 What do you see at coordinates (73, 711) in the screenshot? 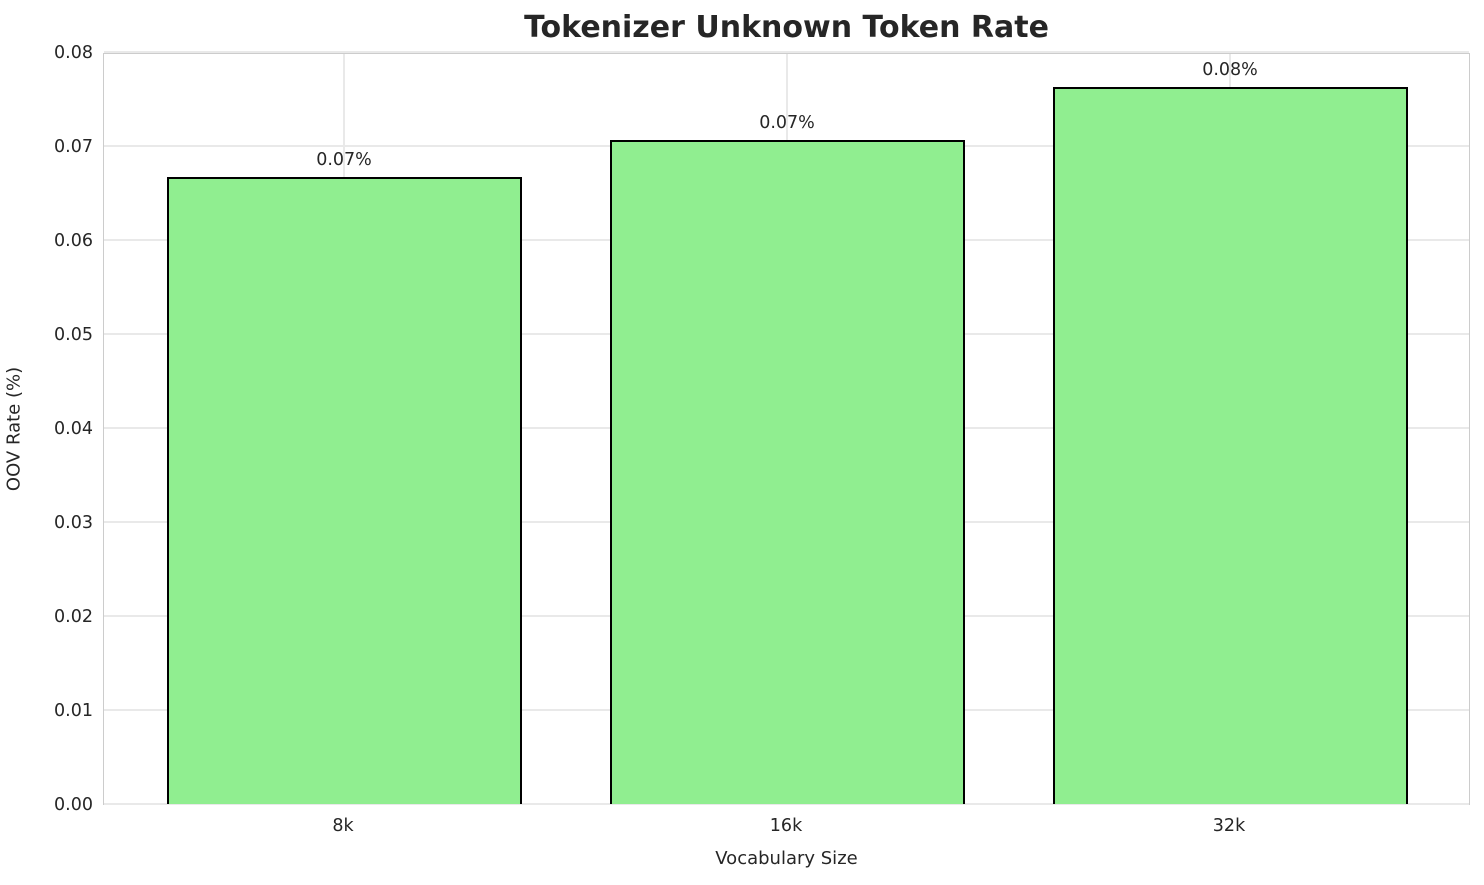
I see `y-tick-label: 0.01` at bounding box center [73, 711].